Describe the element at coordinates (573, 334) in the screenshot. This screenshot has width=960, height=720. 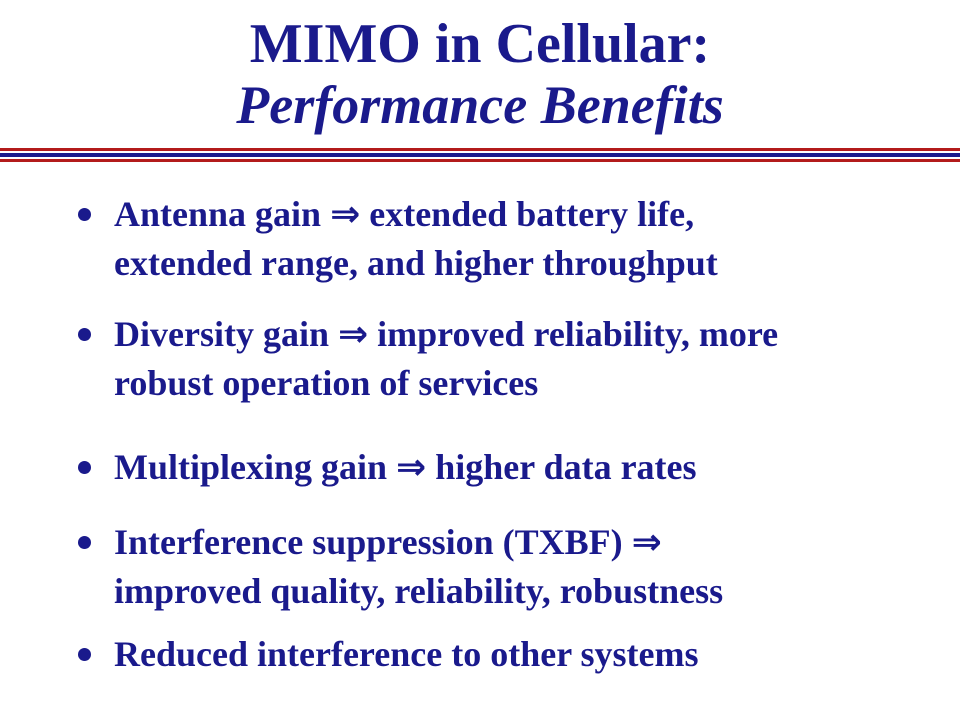
I see `bullet-rest: improved reliability, more` at that location.